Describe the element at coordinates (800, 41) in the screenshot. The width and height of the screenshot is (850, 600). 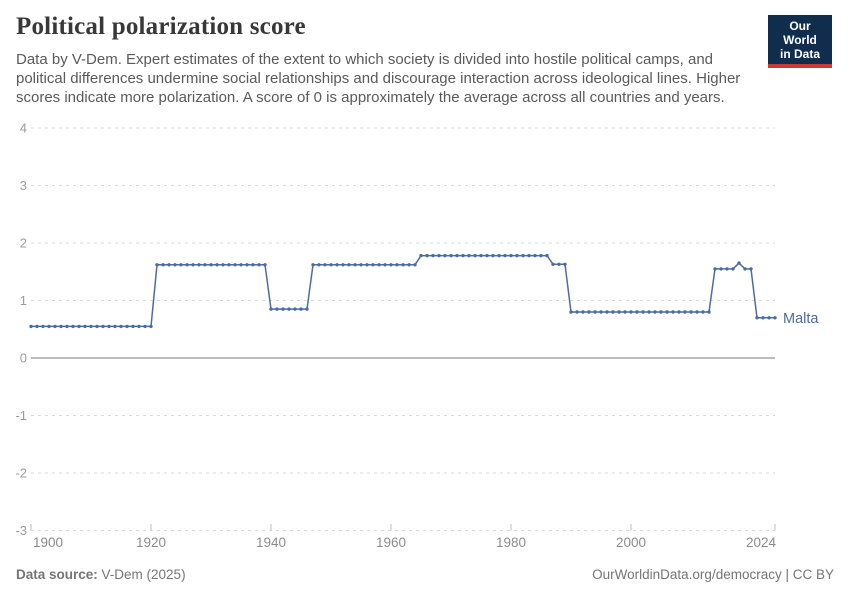
I see `owid-logo: Our World in Data` at that location.